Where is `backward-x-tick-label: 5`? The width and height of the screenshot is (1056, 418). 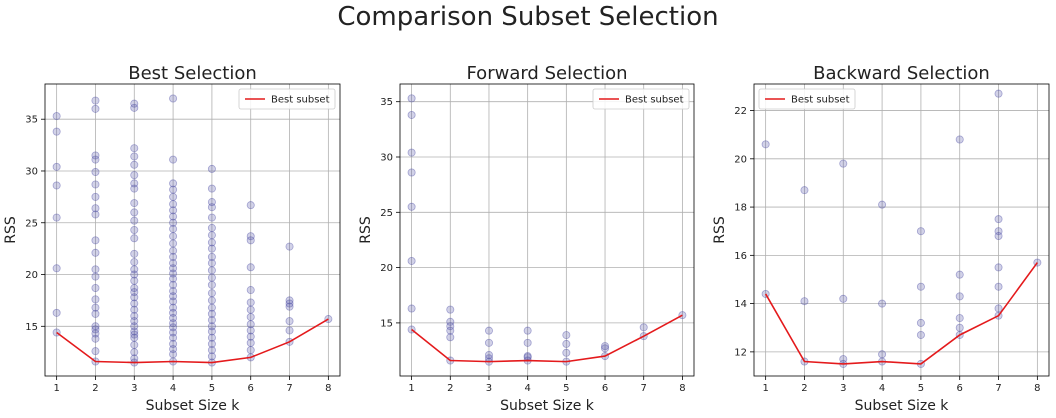
backward-x-tick-label: 5 is located at coordinates (921, 388).